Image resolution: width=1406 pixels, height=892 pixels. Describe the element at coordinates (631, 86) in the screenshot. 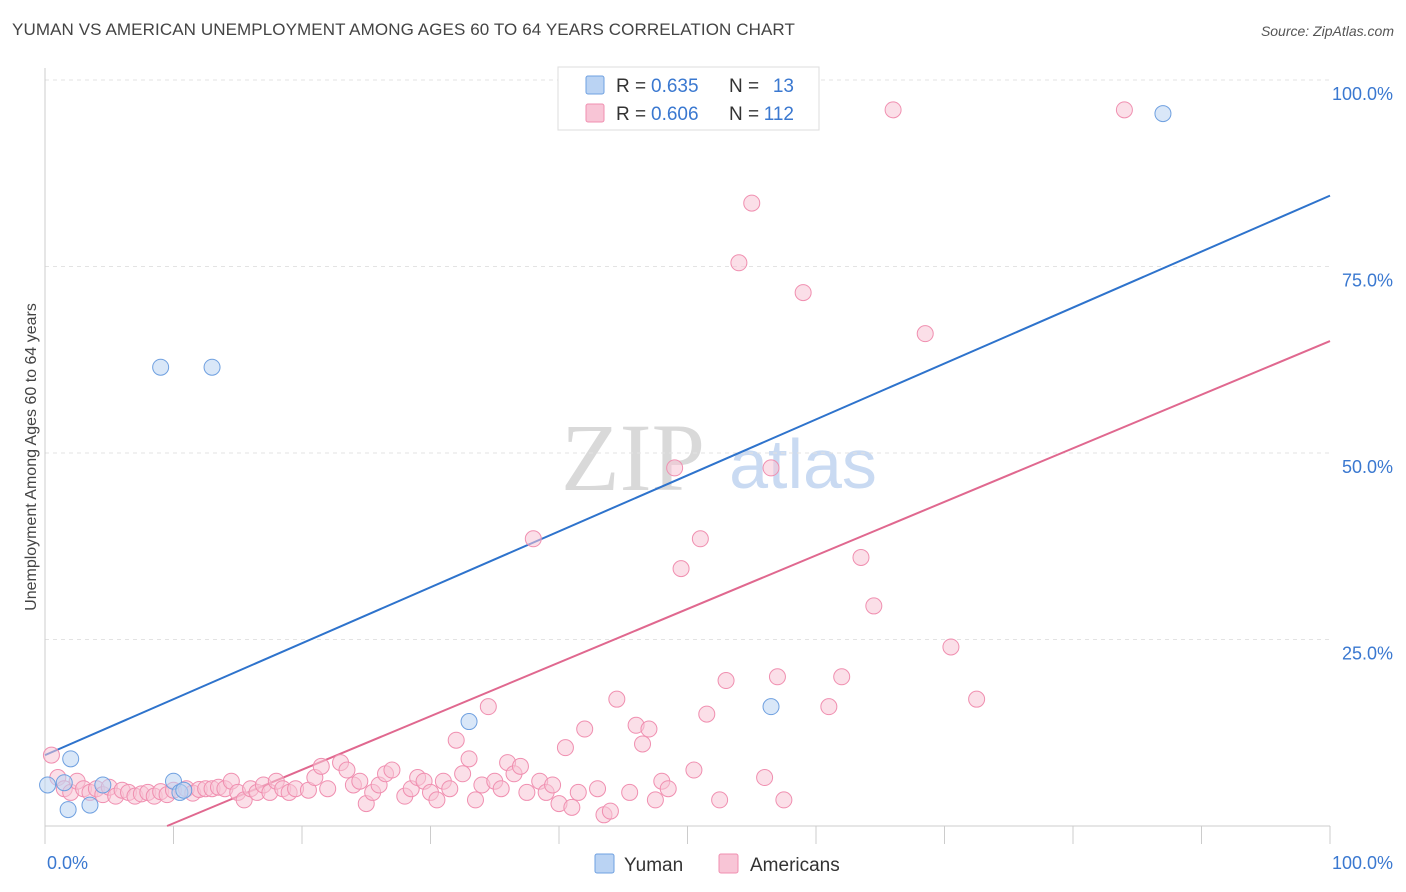

I see `stats-r-label-yuman: R =` at that location.